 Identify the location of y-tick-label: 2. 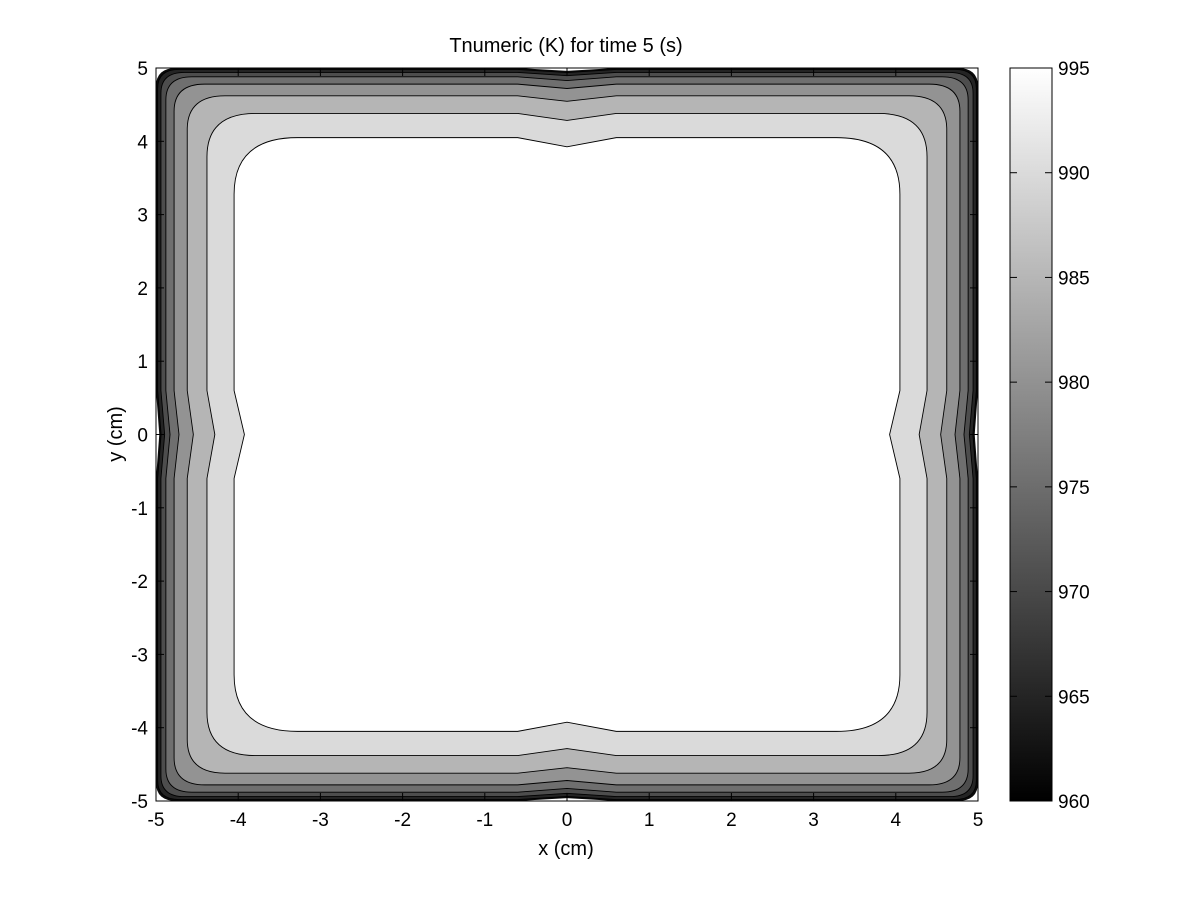
(142, 289).